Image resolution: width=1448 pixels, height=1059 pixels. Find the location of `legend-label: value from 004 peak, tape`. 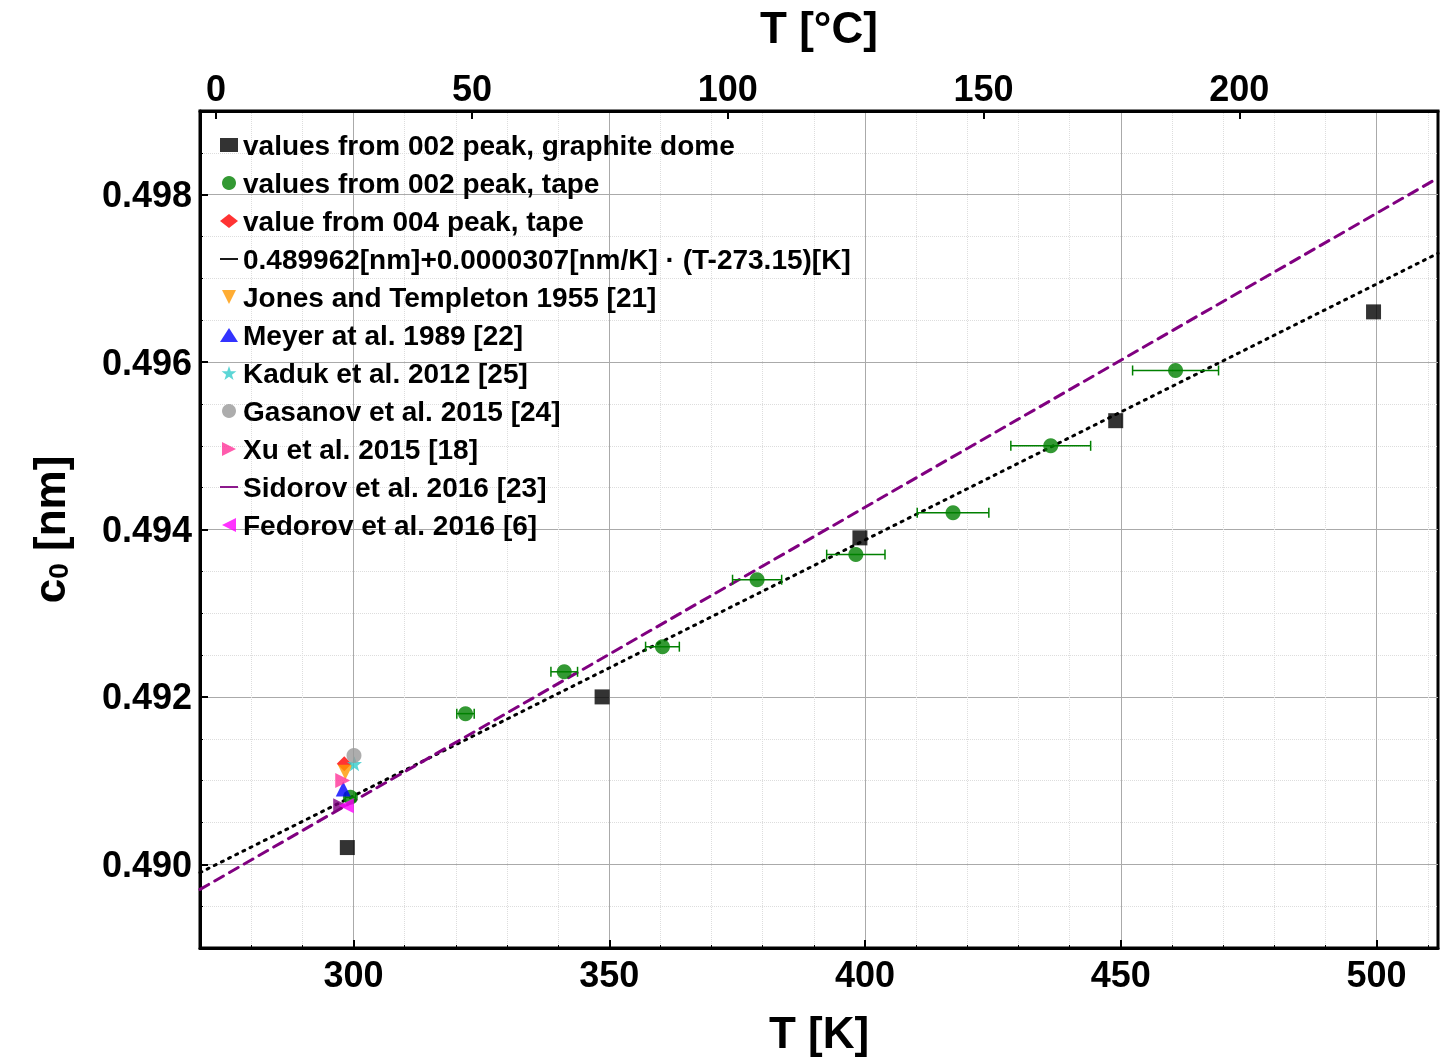

legend-label: value from 004 peak, tape is located at coordinates (413, 221).